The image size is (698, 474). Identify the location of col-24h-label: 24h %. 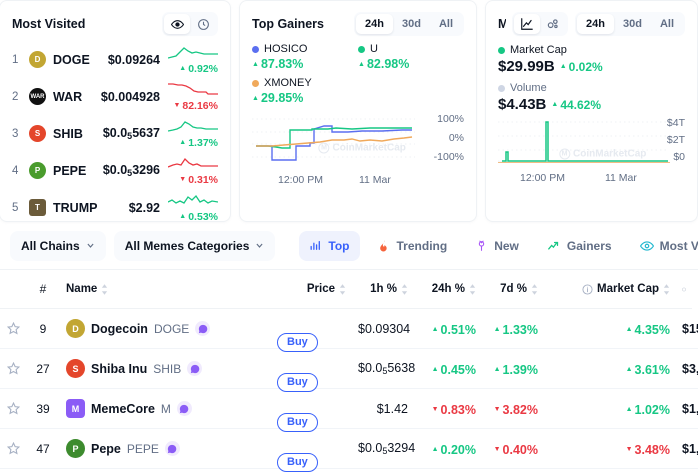
(448, 289).